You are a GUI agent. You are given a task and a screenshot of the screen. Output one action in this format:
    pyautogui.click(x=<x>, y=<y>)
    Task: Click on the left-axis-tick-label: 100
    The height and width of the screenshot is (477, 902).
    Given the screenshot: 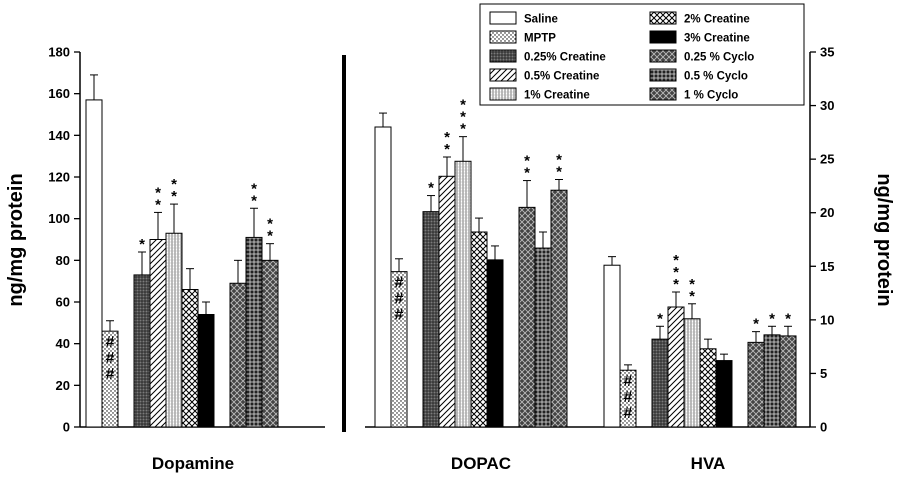 What is the action you would take?
    pyautogui.click(x=59, y=218)
    